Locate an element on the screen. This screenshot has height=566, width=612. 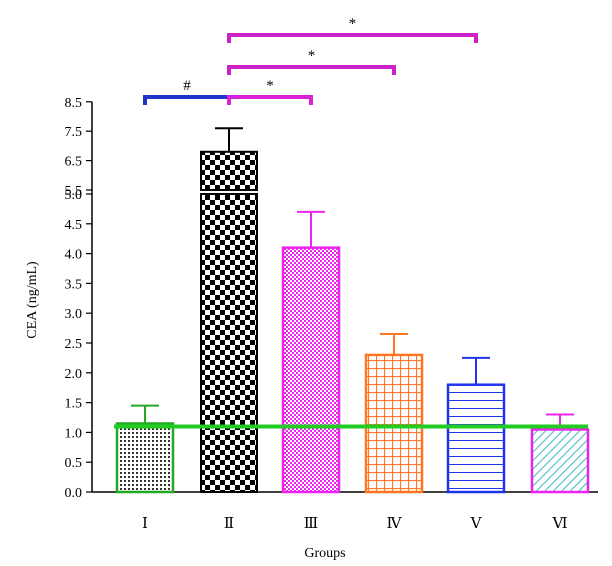
y-tick-label: 0.5 is located at coordinates (74, 463).